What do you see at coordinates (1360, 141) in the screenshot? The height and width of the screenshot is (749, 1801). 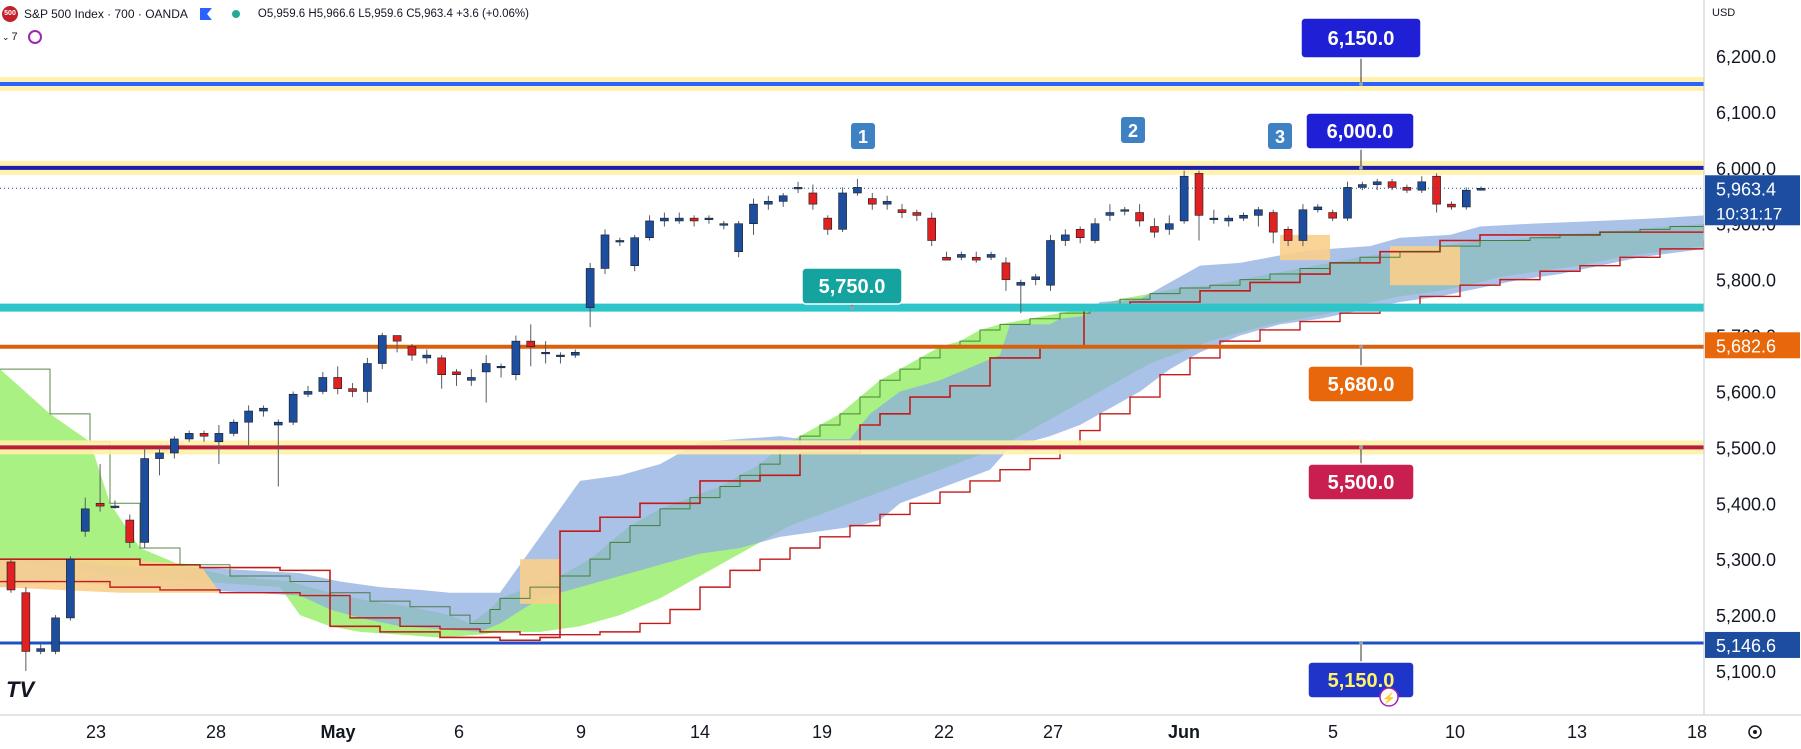 I see `callout-6000: 6,000.0` at bounding box center [1360, 141].